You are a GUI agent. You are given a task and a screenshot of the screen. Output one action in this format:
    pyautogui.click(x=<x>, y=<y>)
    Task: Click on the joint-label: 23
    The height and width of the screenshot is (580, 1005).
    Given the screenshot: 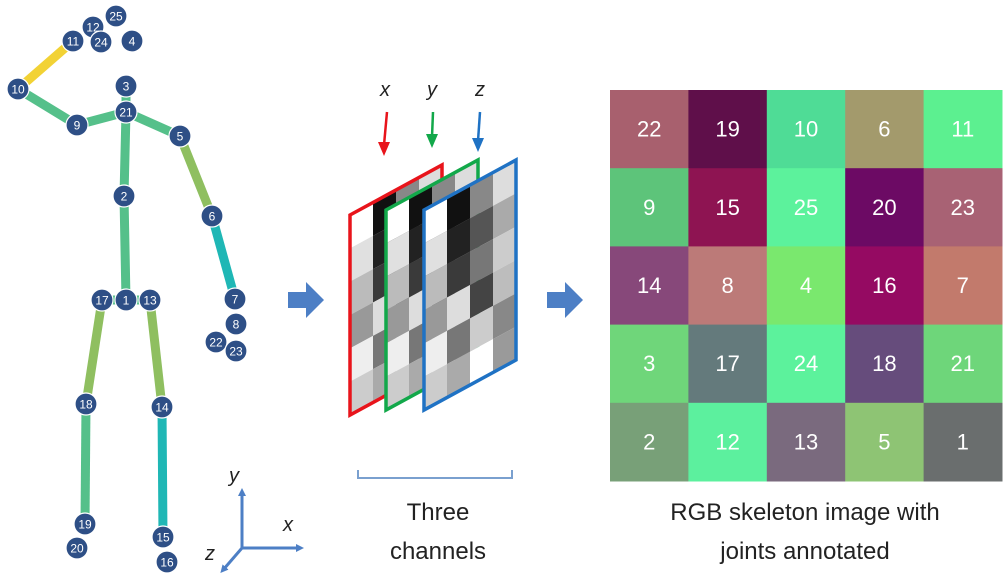 What is the action you would take?
    pyautogui.click(x=236, y=352)
    